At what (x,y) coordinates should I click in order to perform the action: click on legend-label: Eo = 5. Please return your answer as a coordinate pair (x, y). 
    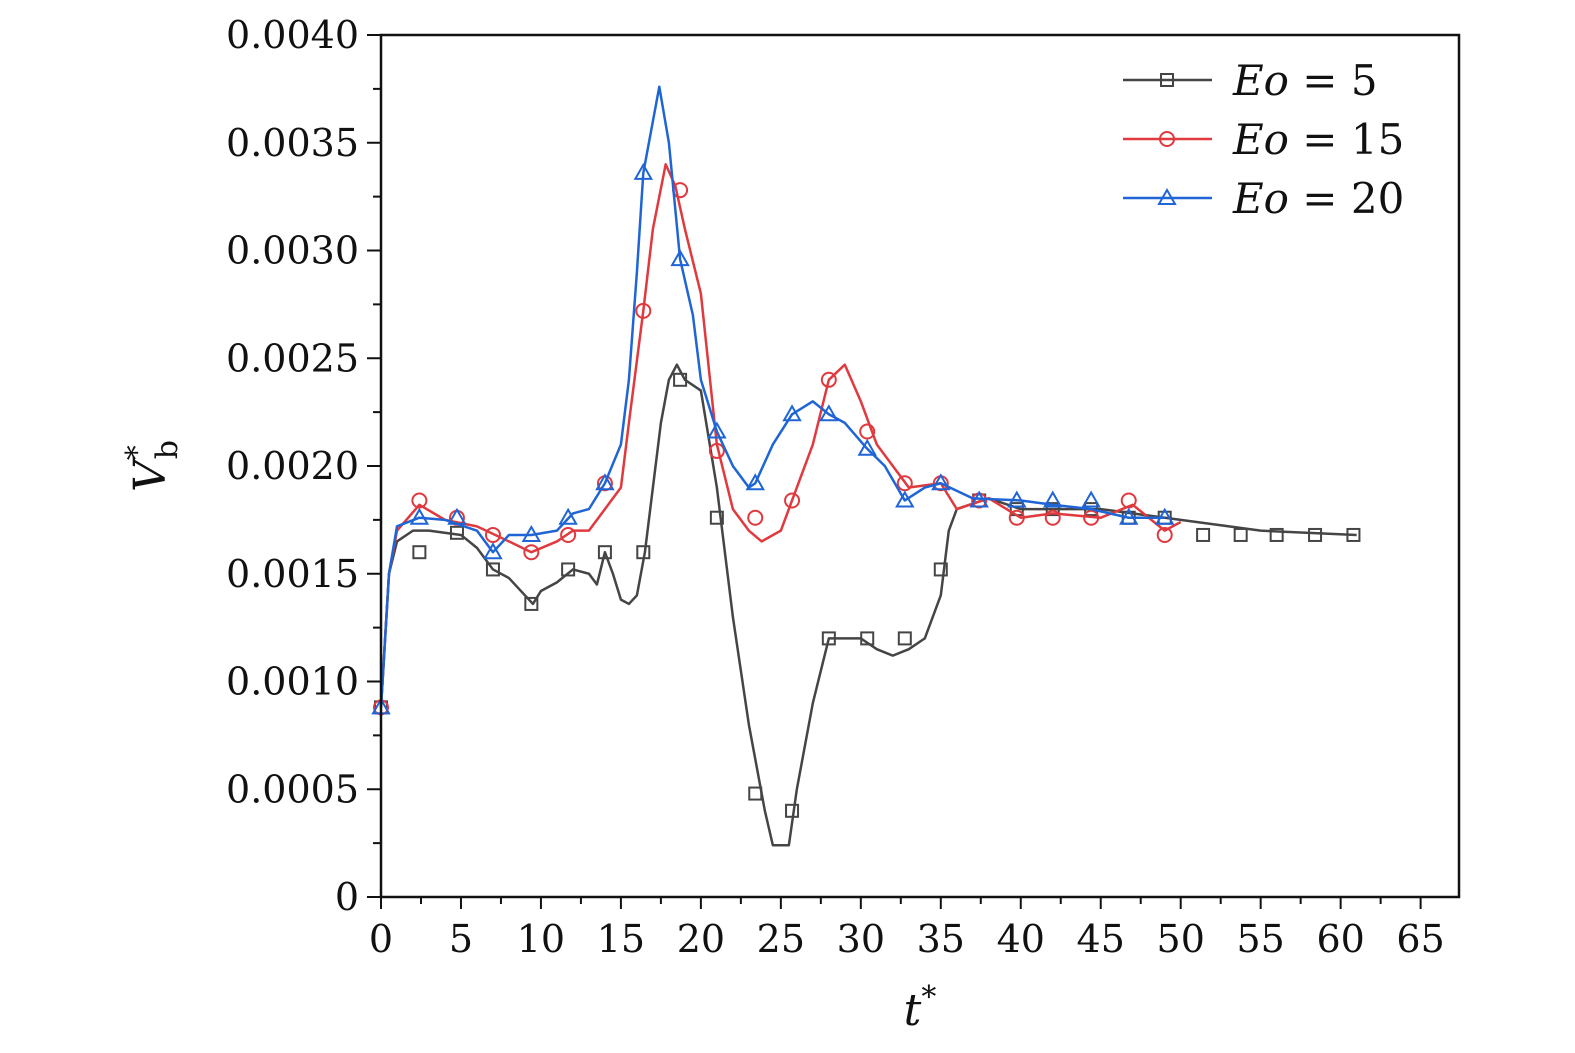
    Looking at the image, I should click on (1305, 80).